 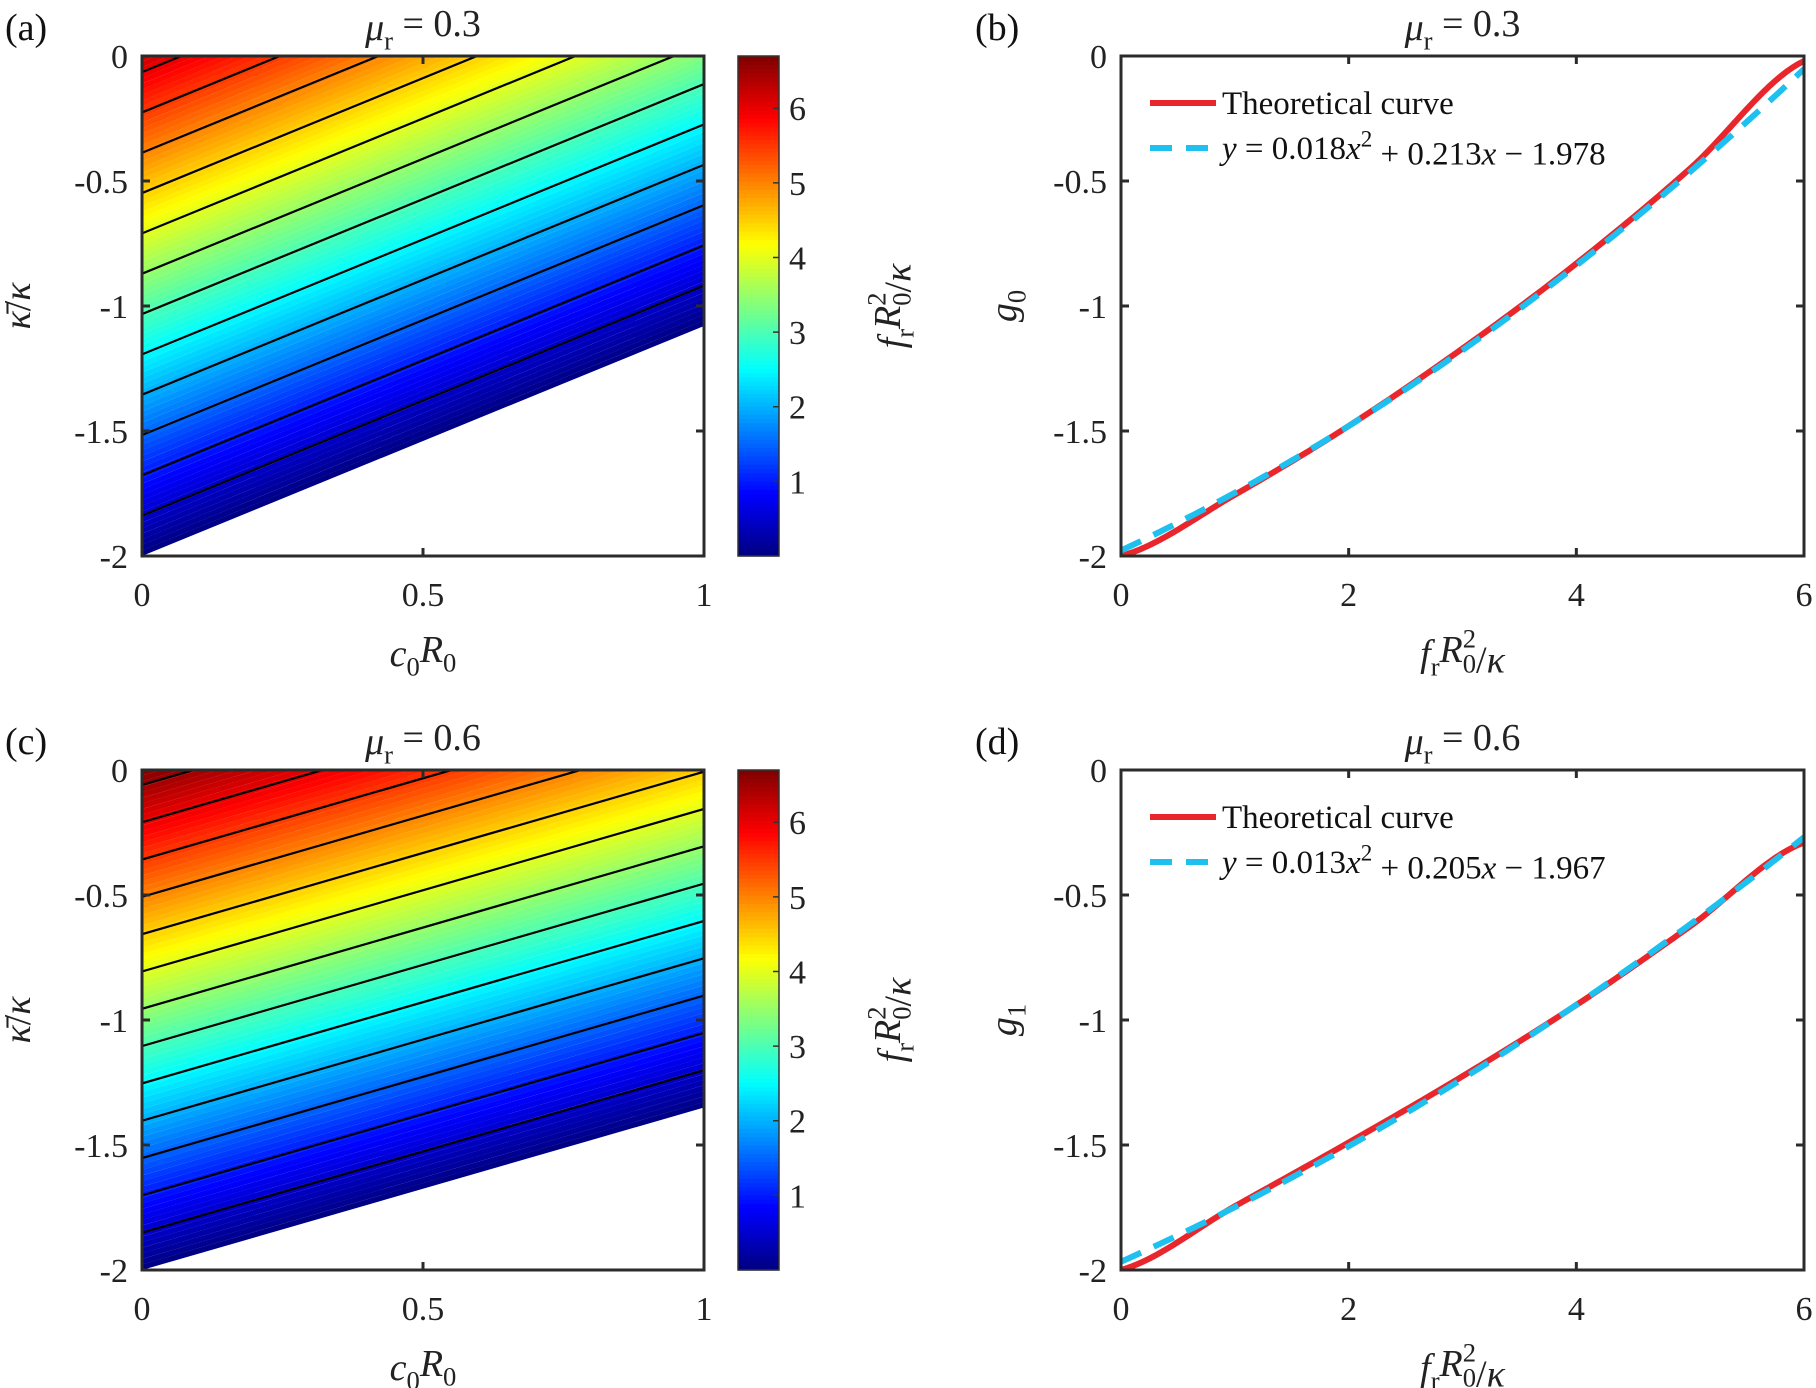 I want to click on colorbar-tick-label: 1, so click(x=797, y=1196).